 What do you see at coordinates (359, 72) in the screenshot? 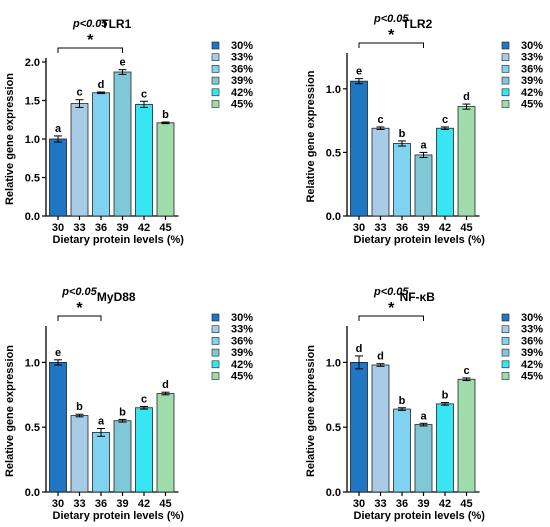
I see `significance-letter: e` at bounding box center [359, 72].